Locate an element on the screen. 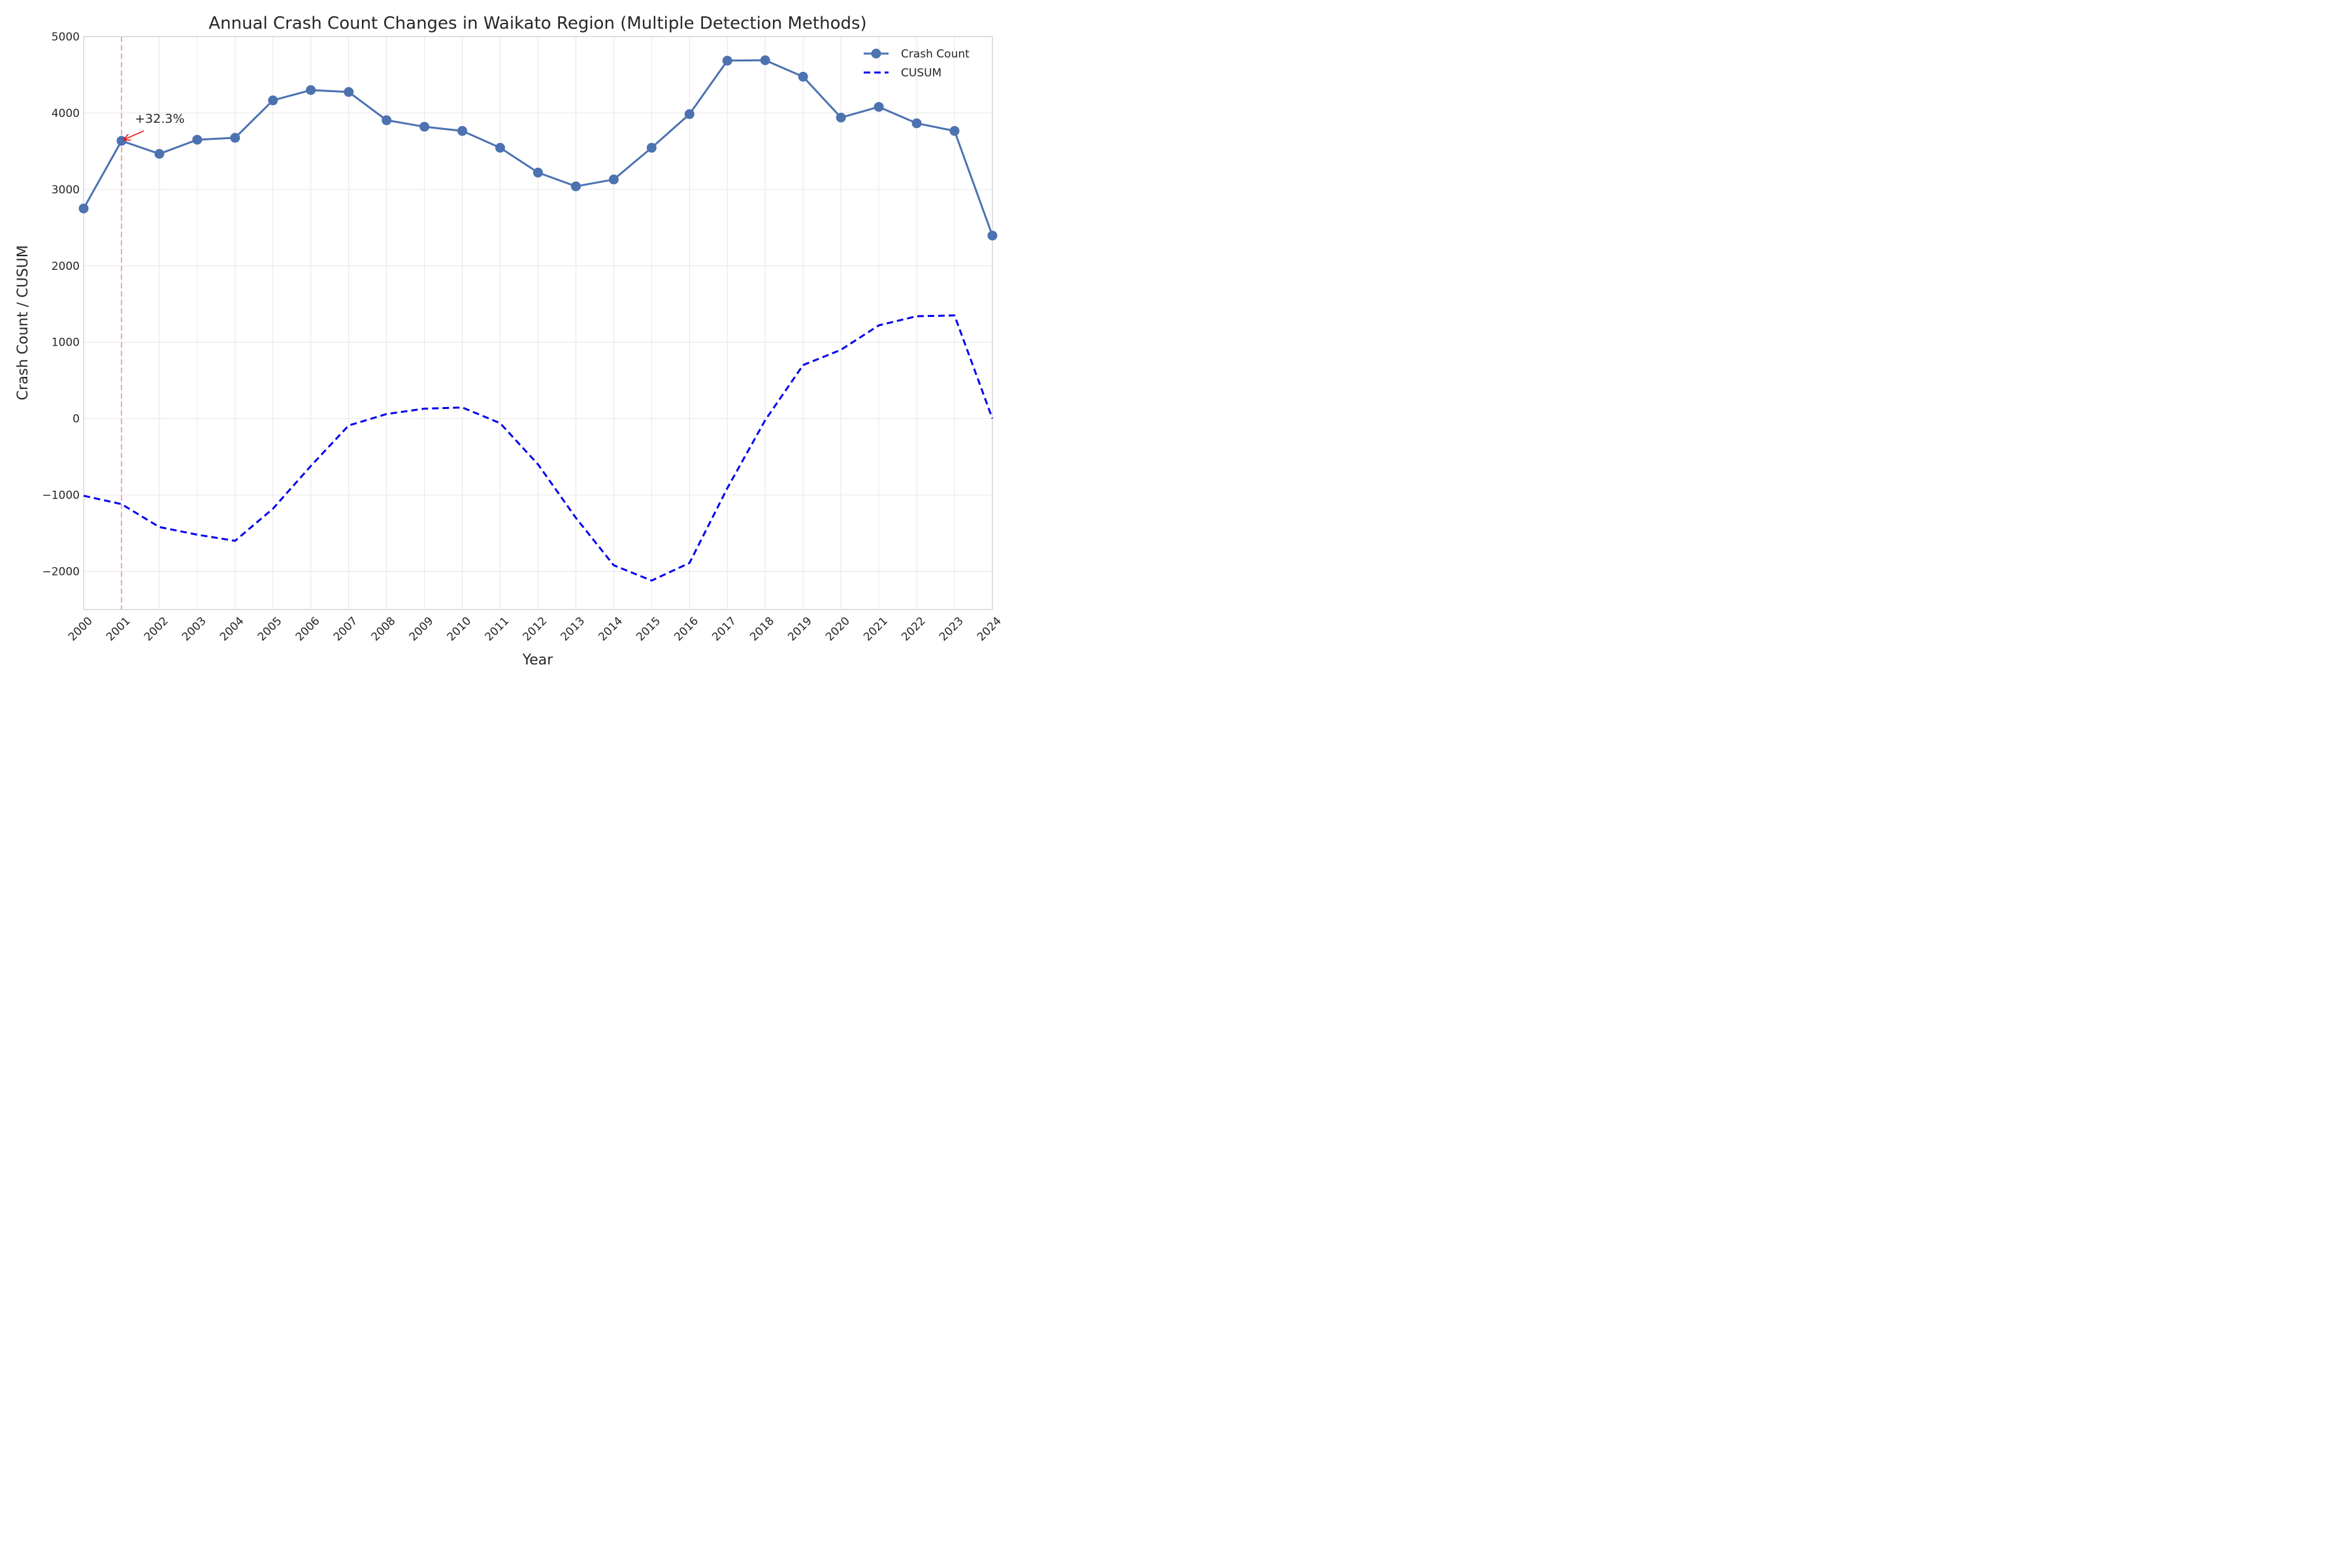 This screenshot has height=1568, width=2352. y-tick-label: 5000 is located at coordinates (66, 37).